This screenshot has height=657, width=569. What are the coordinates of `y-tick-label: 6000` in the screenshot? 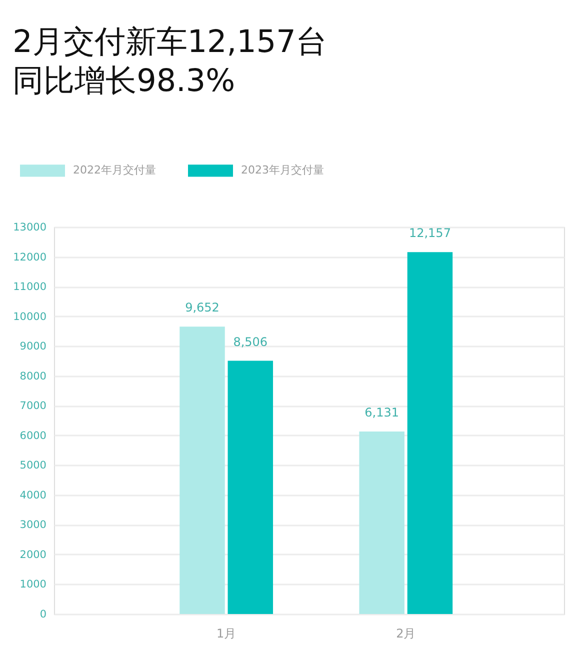 It's located at (33, 436).